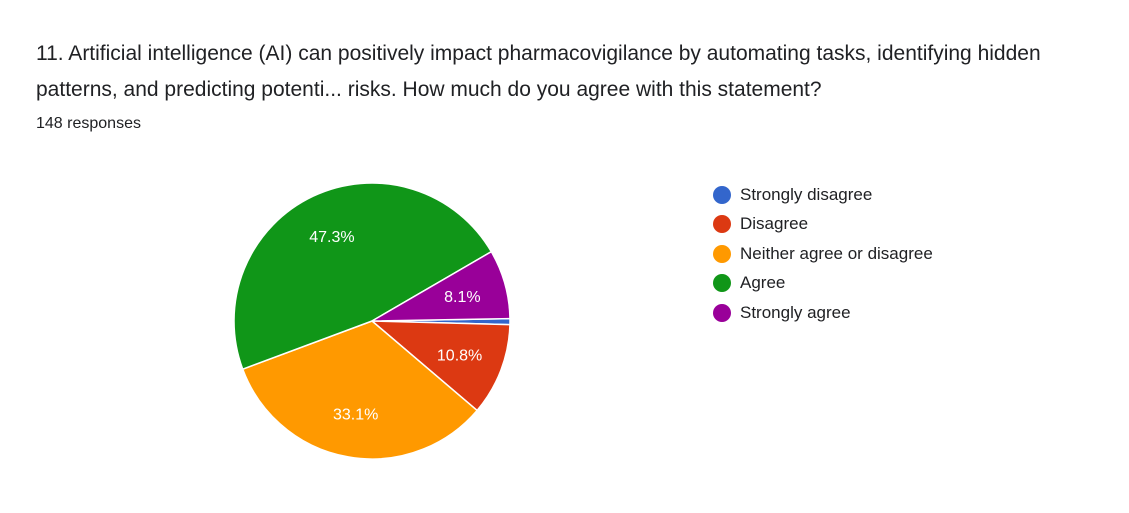 The image size is (1129, 513). Describe the element at coordinates (806, 194) in the screenshot. I see `legend-label: Strongly disagree` at that location.